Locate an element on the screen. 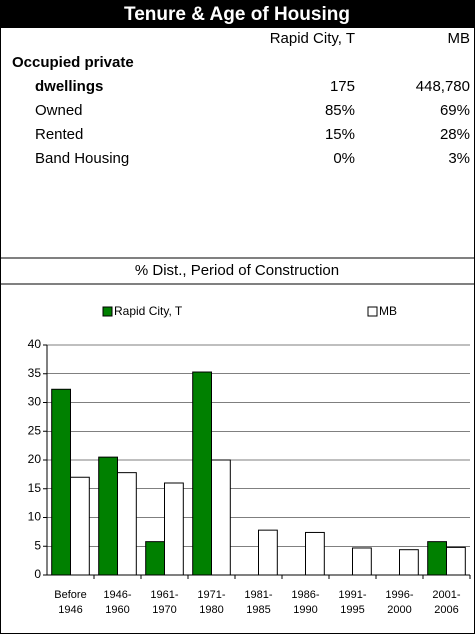 This screenshot has width=475, height=634. row-label: Owned is located at coordinates (59, 110).